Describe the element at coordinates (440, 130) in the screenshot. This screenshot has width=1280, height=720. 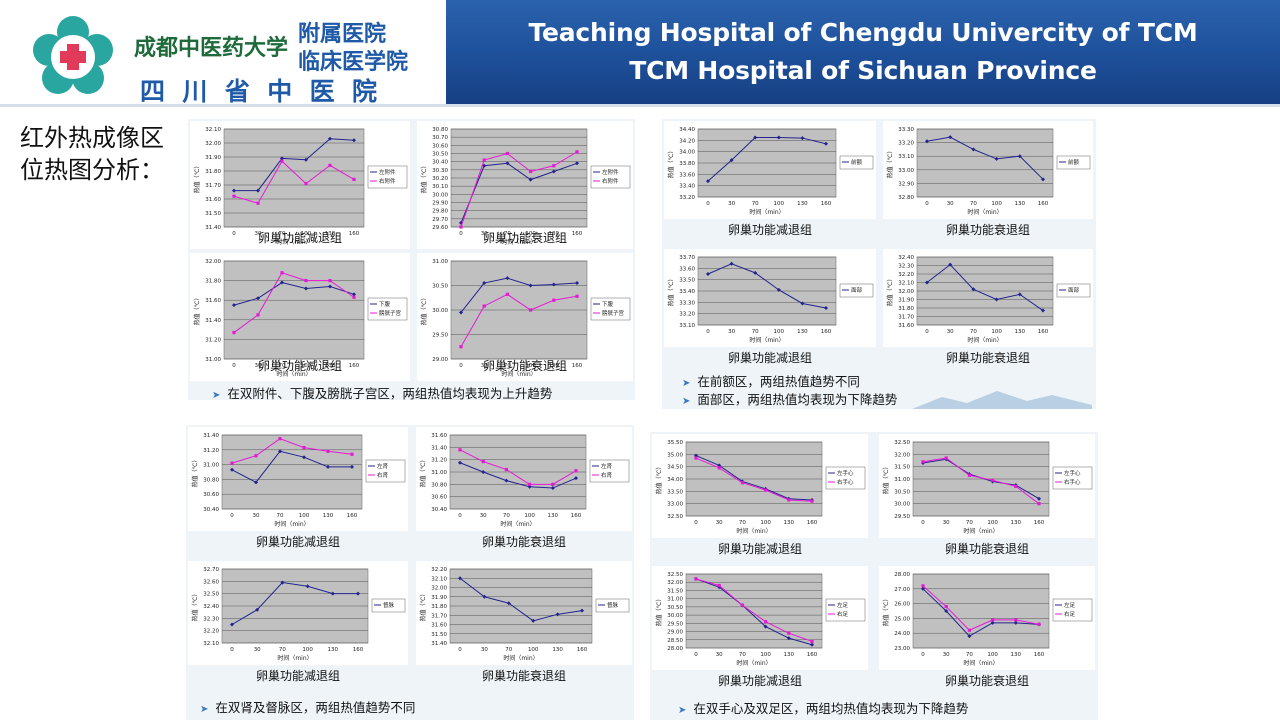
I see `y-tick-label: 30.80` at that location.